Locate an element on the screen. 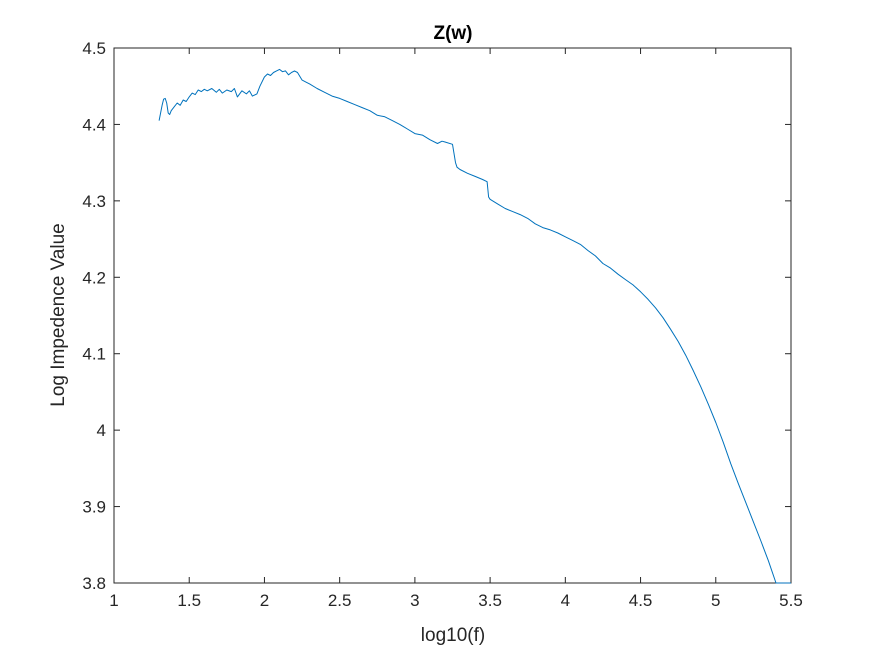 The height and width of the screenshot is (661, 875). x-axis-label: log10(f) is located at coordinates (453, 635).